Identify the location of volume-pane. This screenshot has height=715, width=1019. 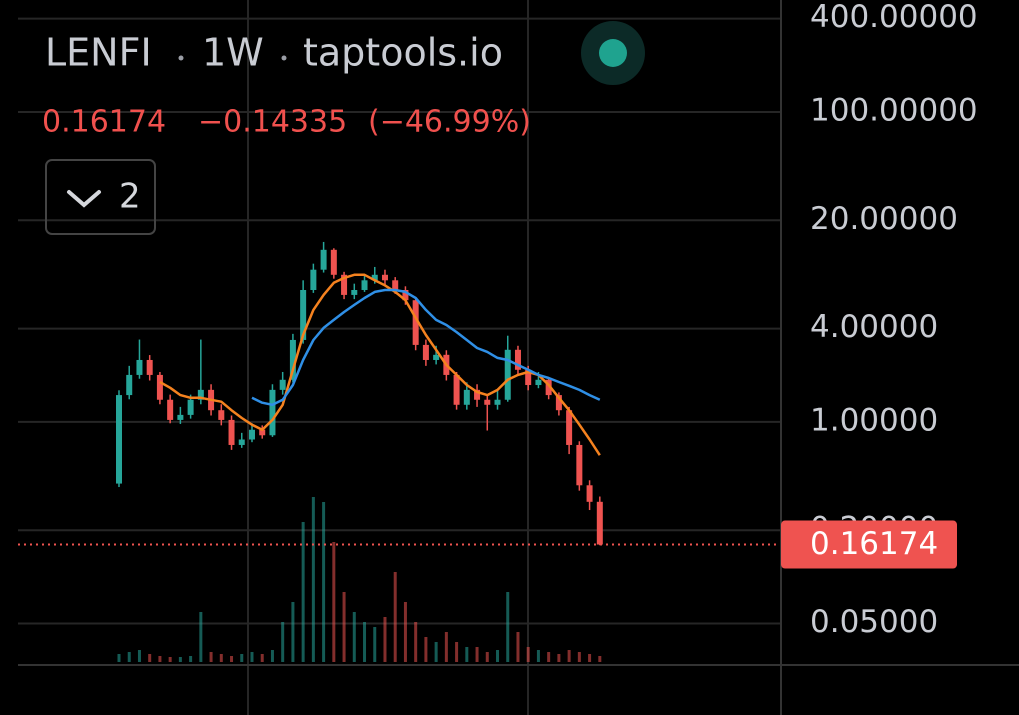
(359, 579).